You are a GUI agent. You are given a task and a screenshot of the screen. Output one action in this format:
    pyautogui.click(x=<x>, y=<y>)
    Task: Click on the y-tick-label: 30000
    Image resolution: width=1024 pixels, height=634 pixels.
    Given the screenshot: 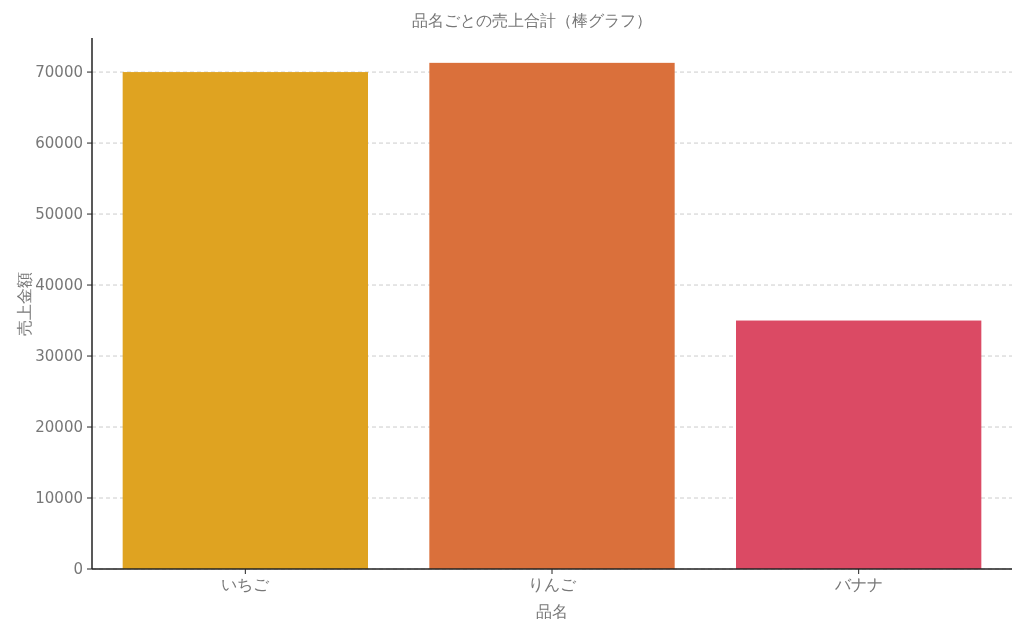 What is the action you would take?
    pyautogui.click(x=59, y=356)
    